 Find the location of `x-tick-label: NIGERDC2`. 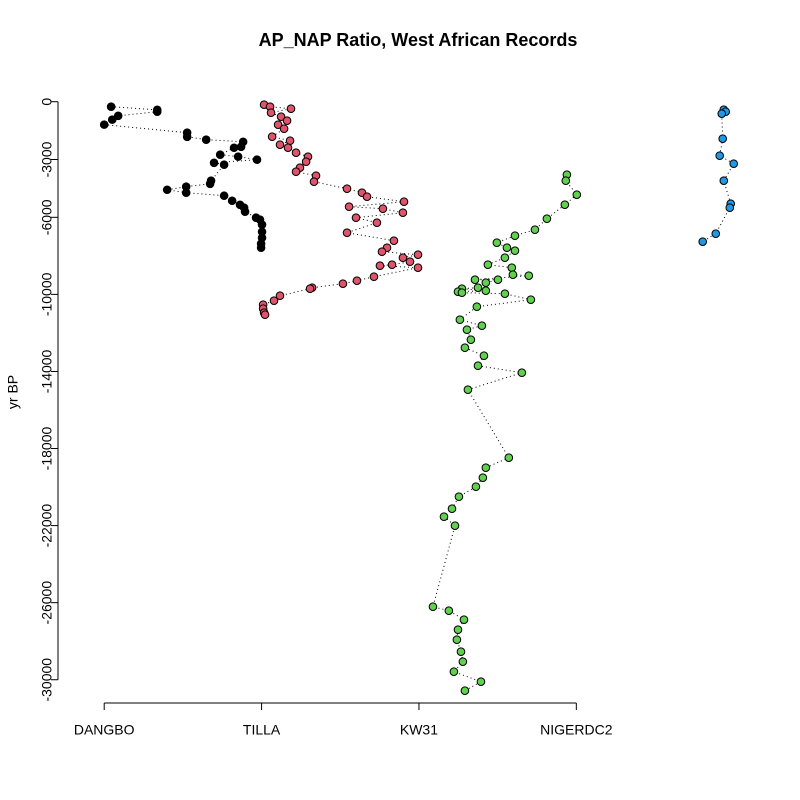

x-tick-label: NIGERDC2 is located at coordinates (576, 730).